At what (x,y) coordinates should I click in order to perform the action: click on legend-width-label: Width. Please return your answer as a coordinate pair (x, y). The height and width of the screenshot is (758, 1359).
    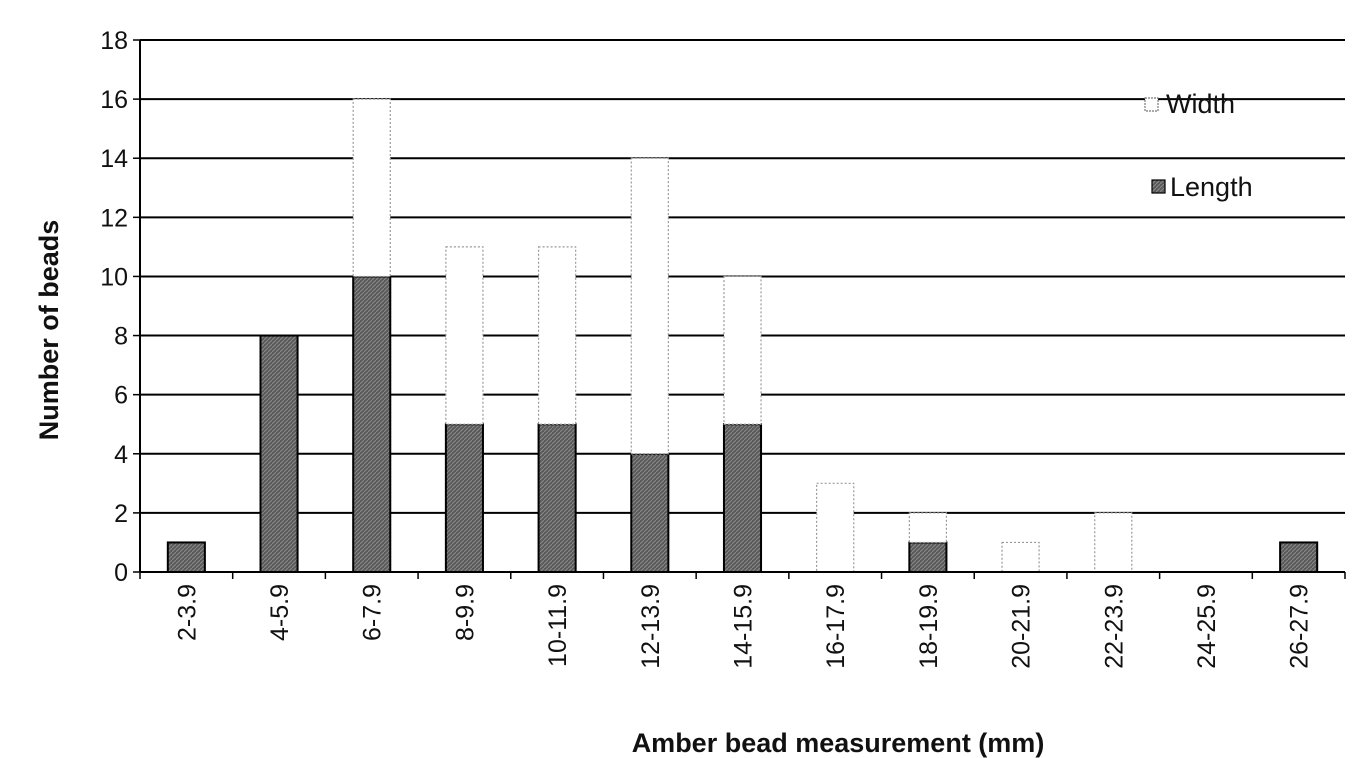
    Looking at the image, I should click on (1200, 104).